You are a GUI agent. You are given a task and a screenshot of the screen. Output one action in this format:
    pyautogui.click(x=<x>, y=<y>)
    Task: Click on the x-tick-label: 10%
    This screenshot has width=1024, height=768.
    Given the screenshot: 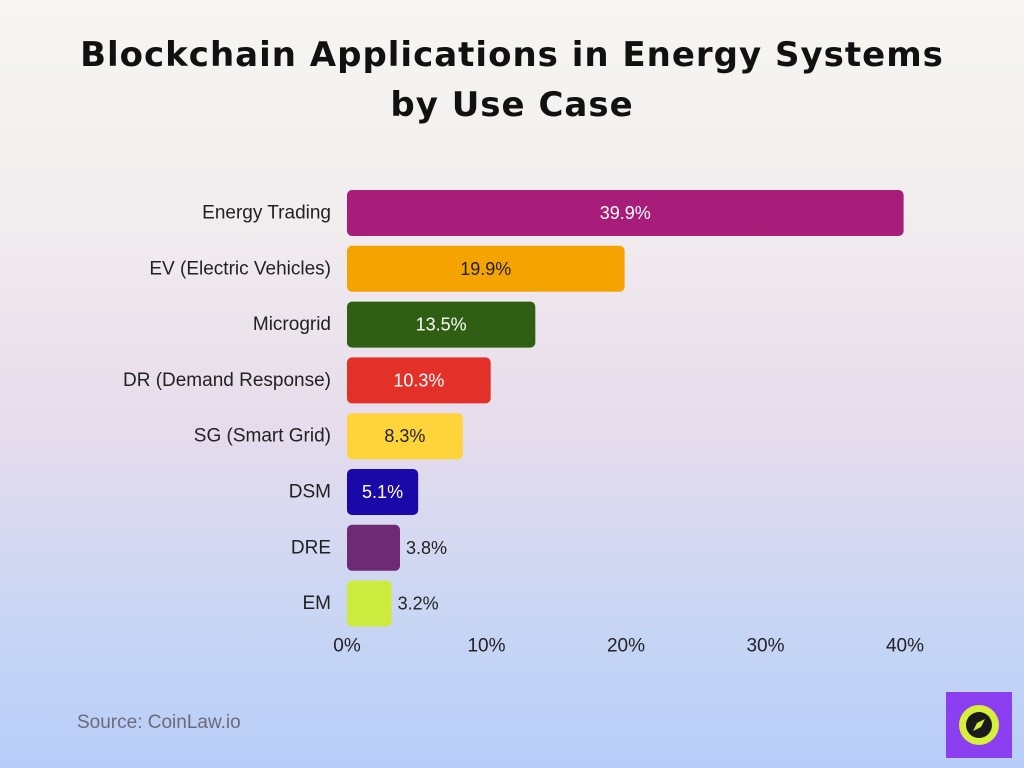 What is the action you would take?
    pyautogui.click(x=486, y=646)
    